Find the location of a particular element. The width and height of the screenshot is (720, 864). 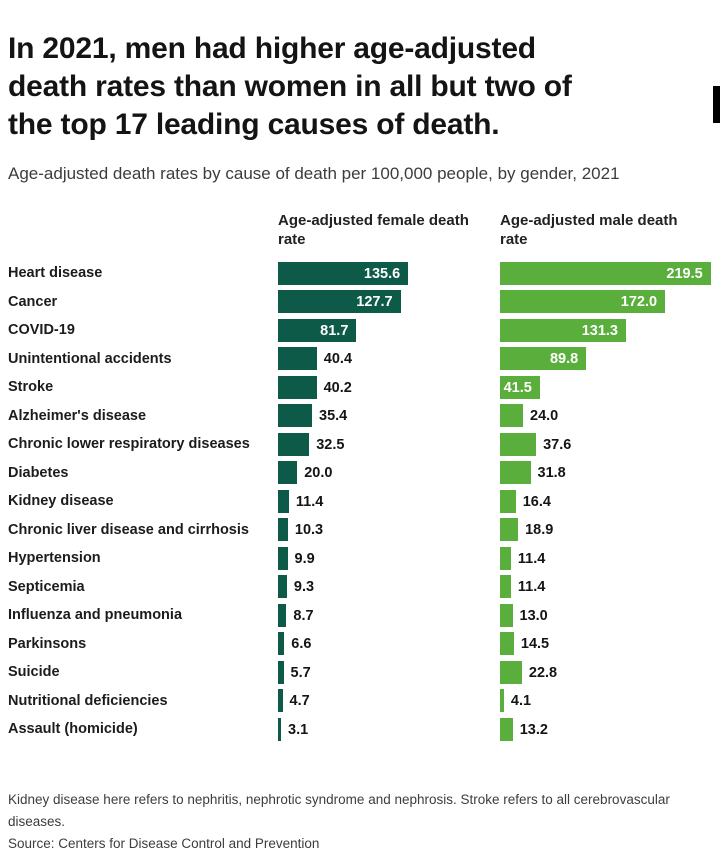

bar-cell: 3.1 is located at coordinates (389, 729).